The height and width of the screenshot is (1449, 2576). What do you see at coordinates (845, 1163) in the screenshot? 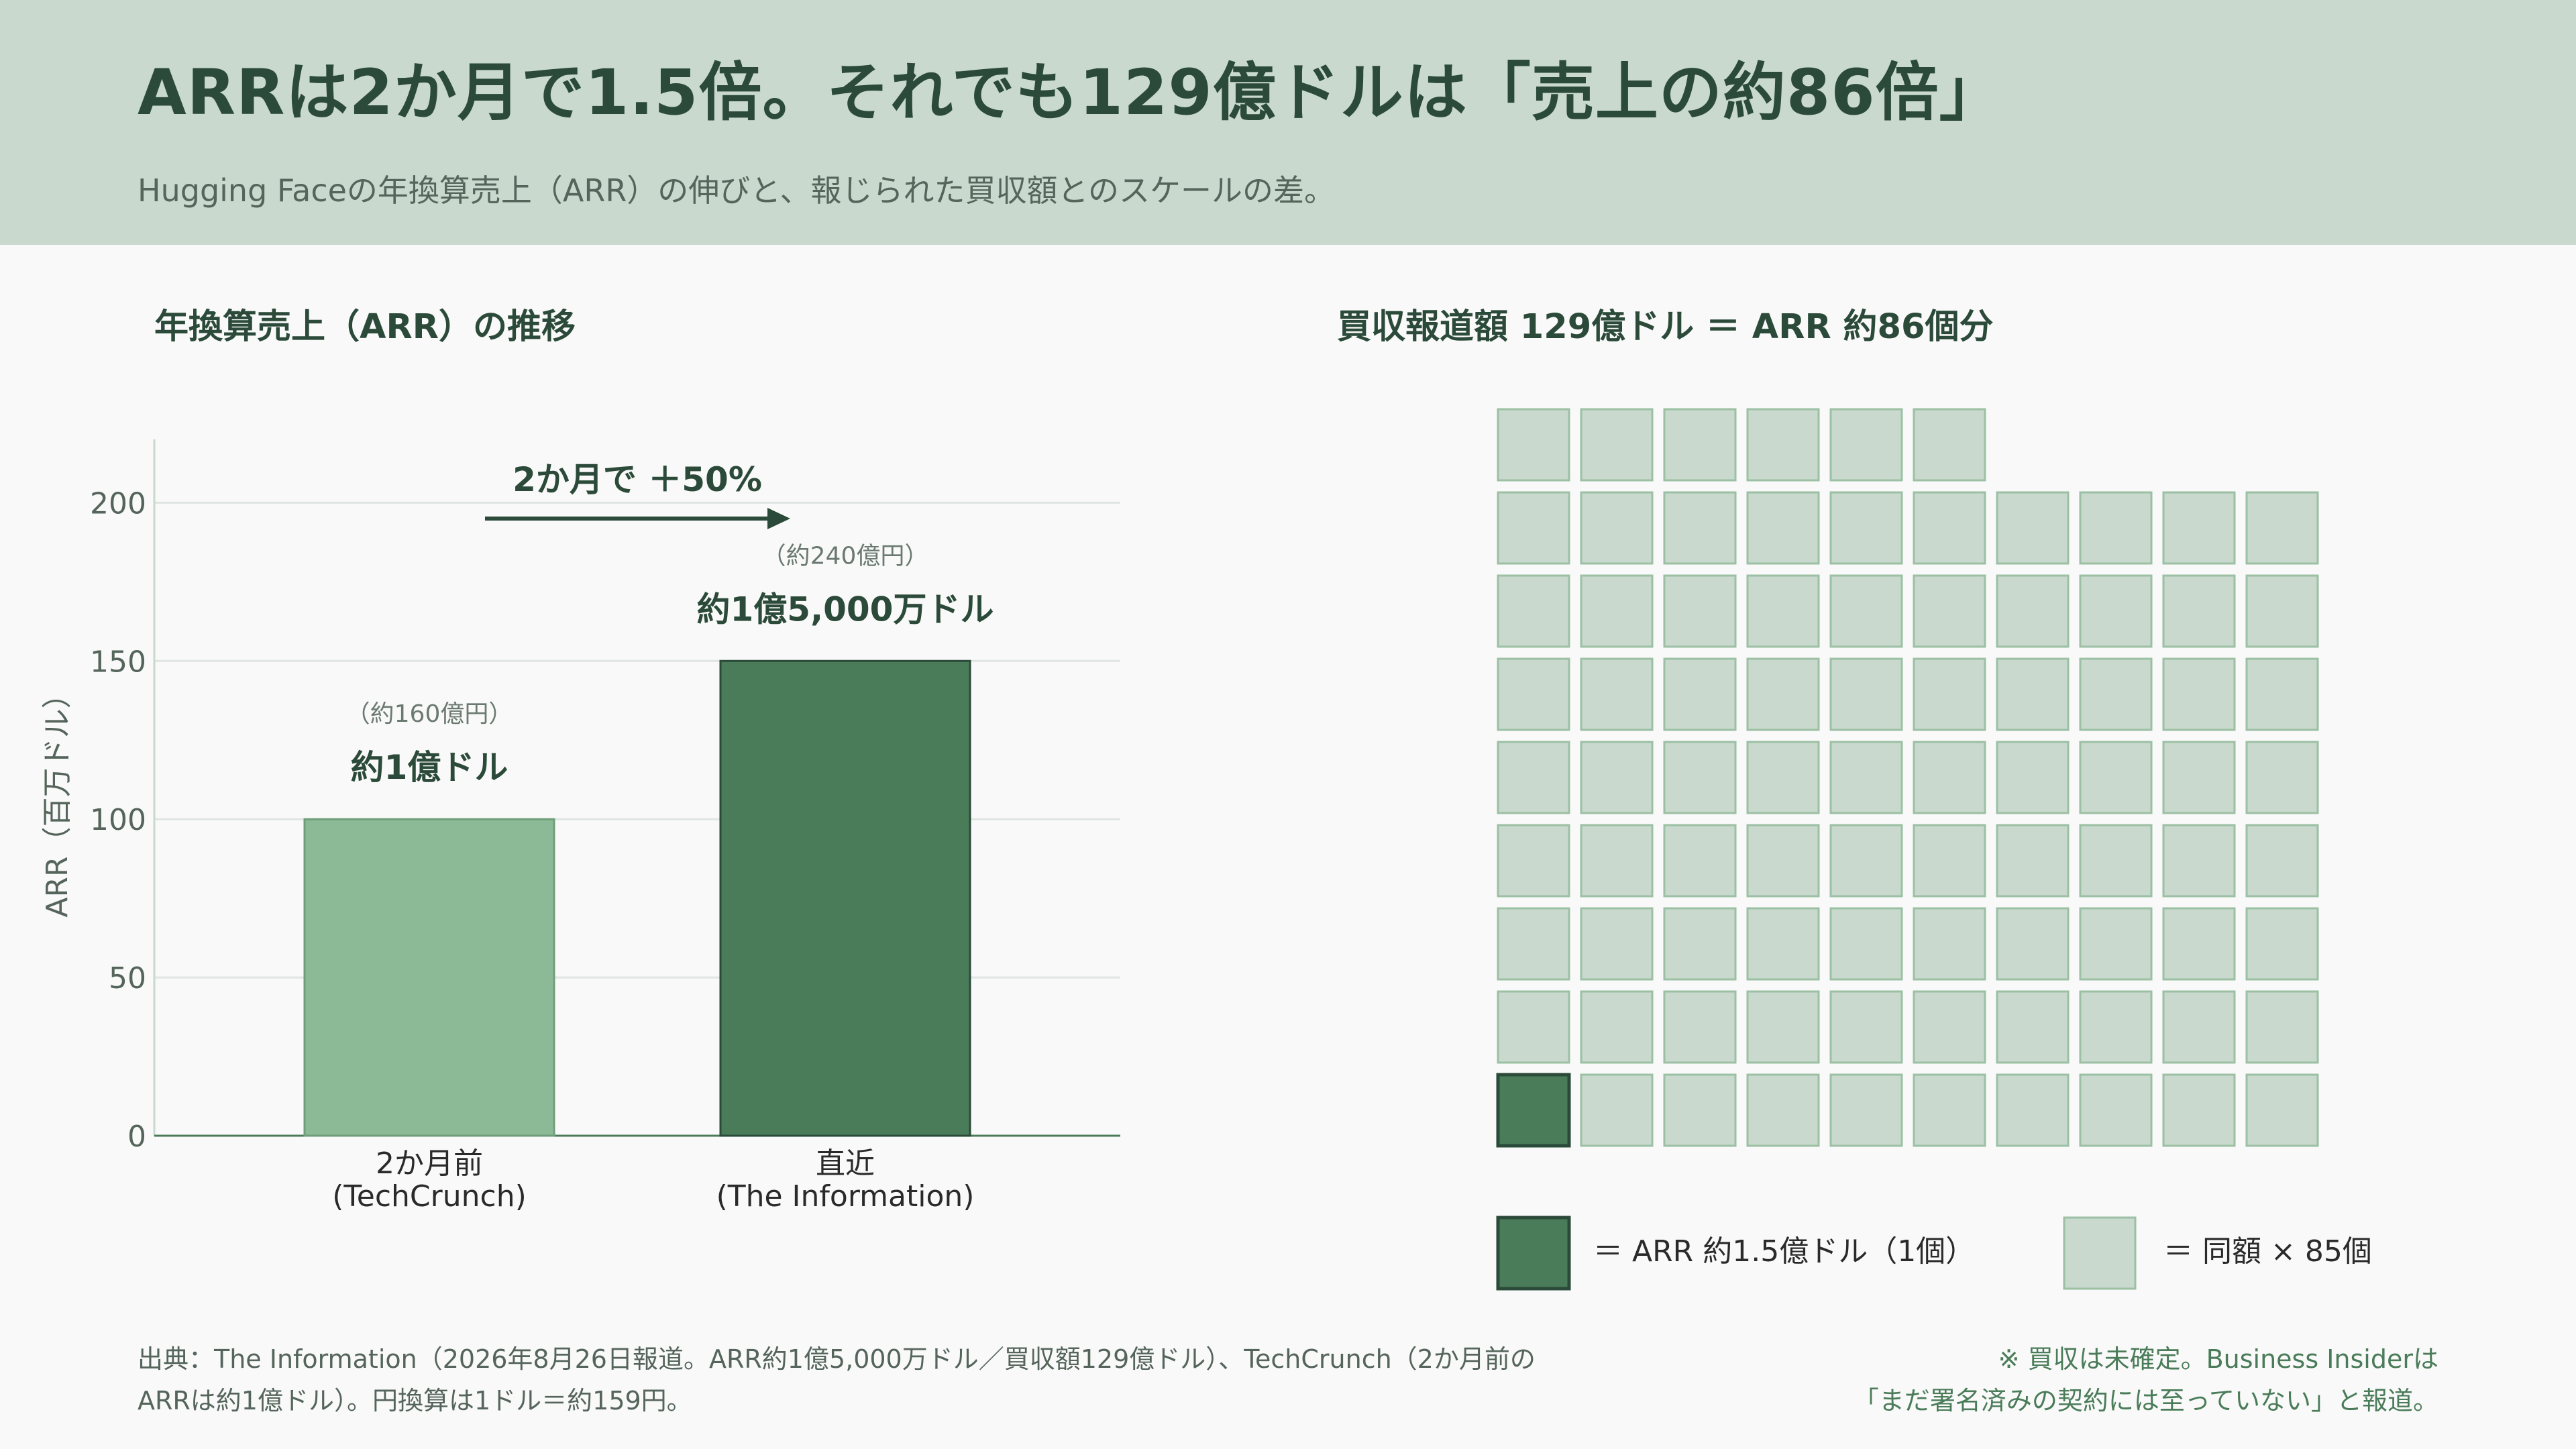
I see `x-tick-label: 直近` at bounding box center [845, 1163].